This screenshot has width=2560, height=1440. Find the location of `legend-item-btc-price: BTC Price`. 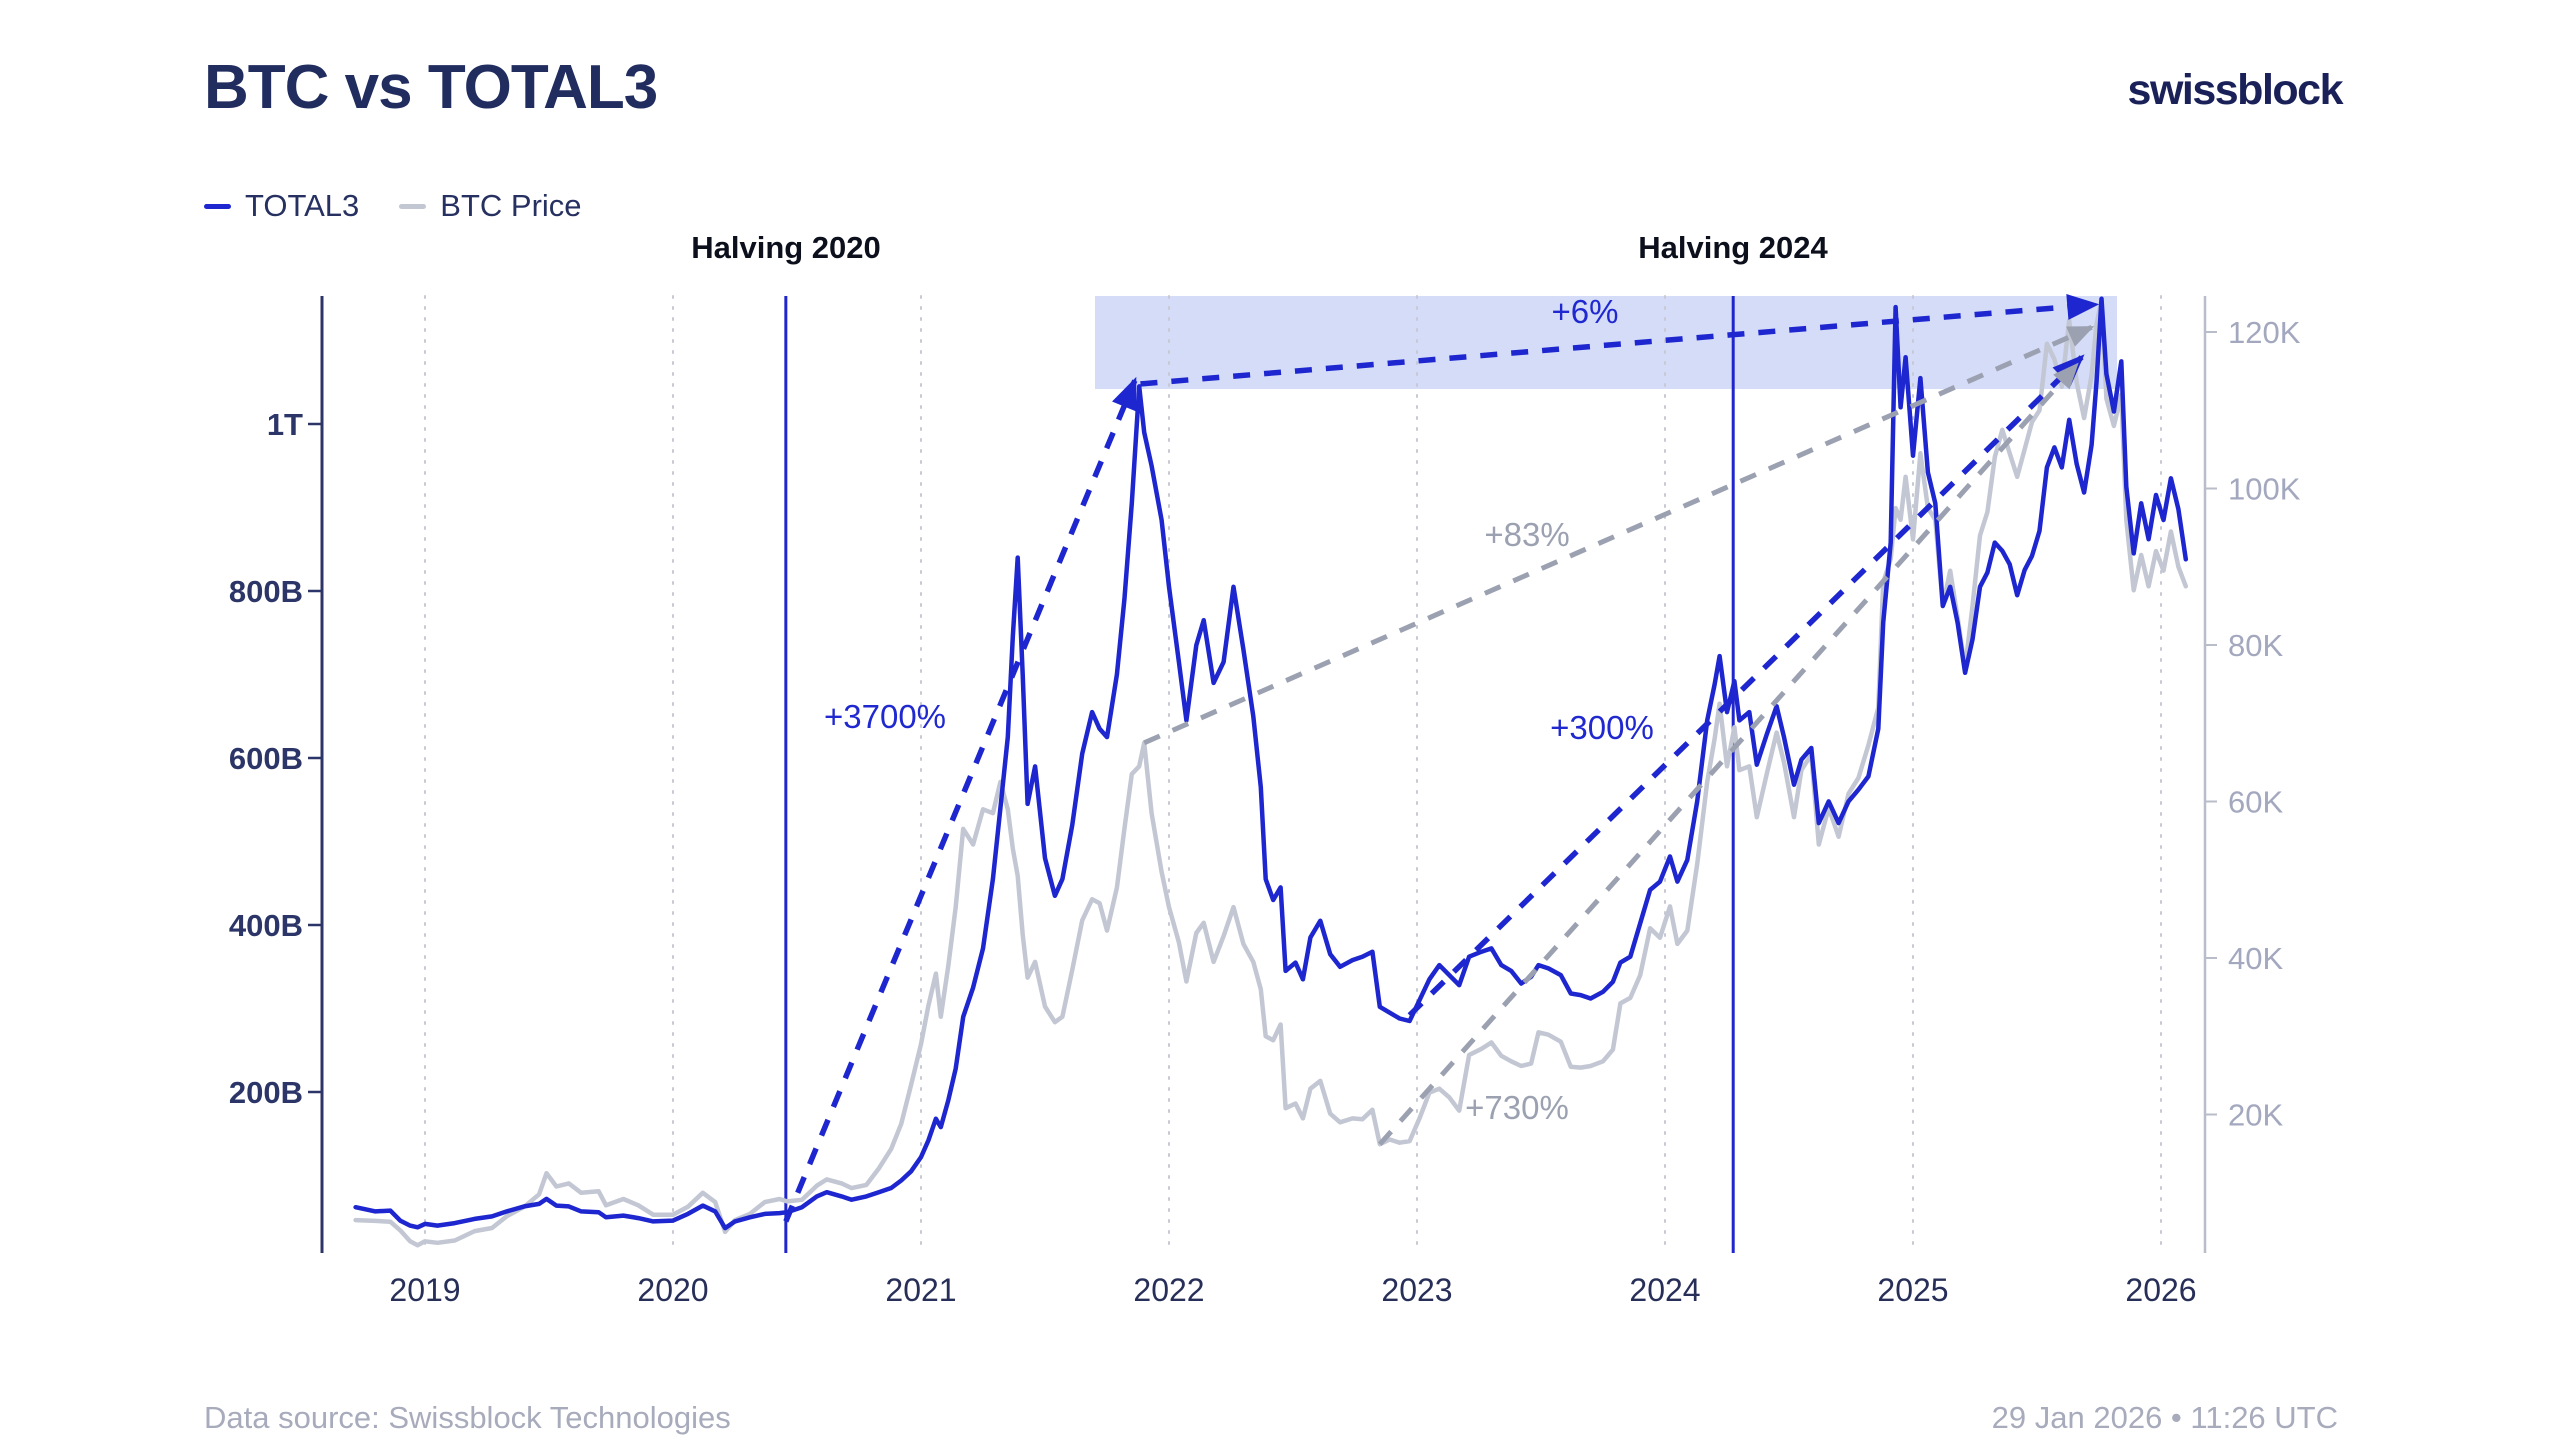

legend-item-btc-price: BTC Price is located at coordinates (490, 206).